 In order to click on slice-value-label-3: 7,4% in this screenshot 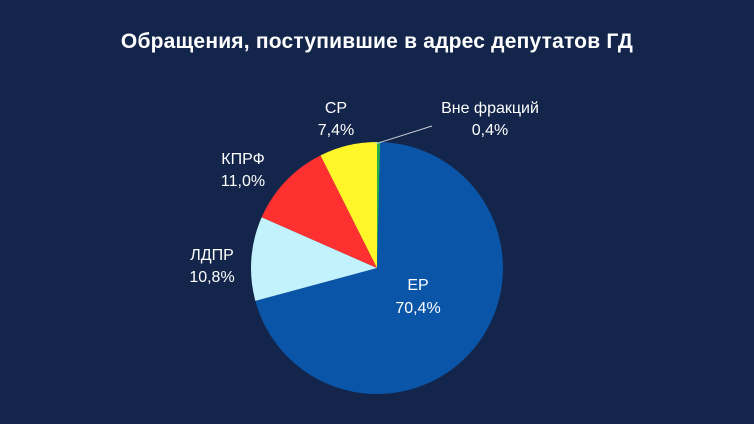, I will do `click(336, 130)`.